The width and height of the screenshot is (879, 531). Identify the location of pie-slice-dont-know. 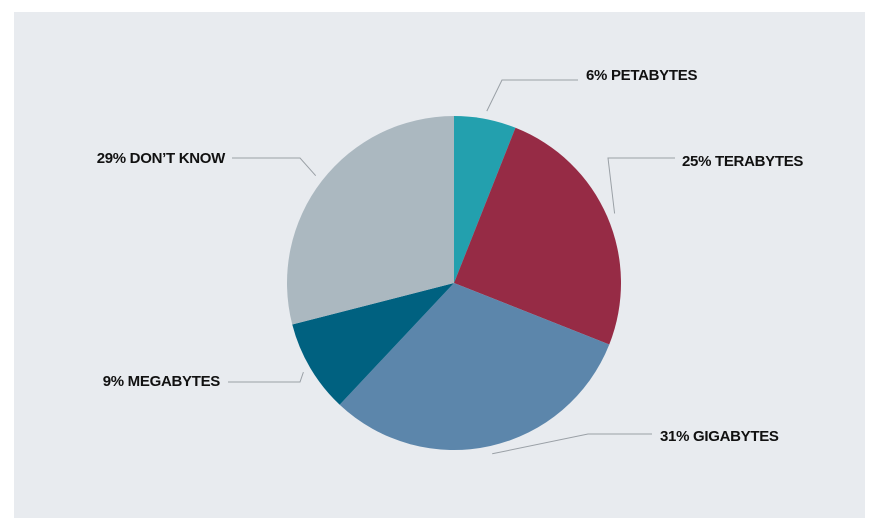
(370, 220).